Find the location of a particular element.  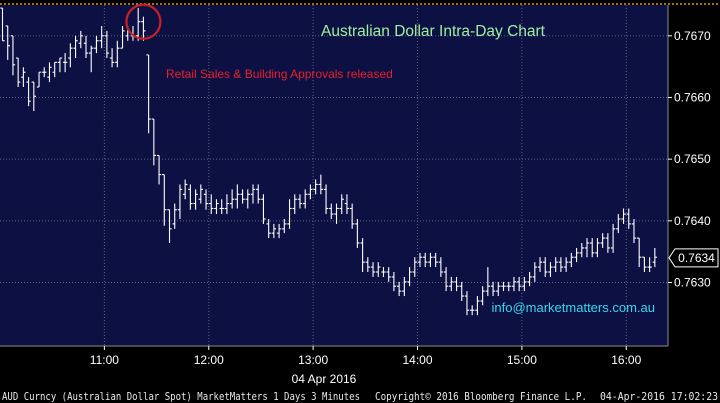

y-axis-ticks: 0.7670 0.7660 0.7650 0.7640 0.7630 is located at coordinates (689, 159).